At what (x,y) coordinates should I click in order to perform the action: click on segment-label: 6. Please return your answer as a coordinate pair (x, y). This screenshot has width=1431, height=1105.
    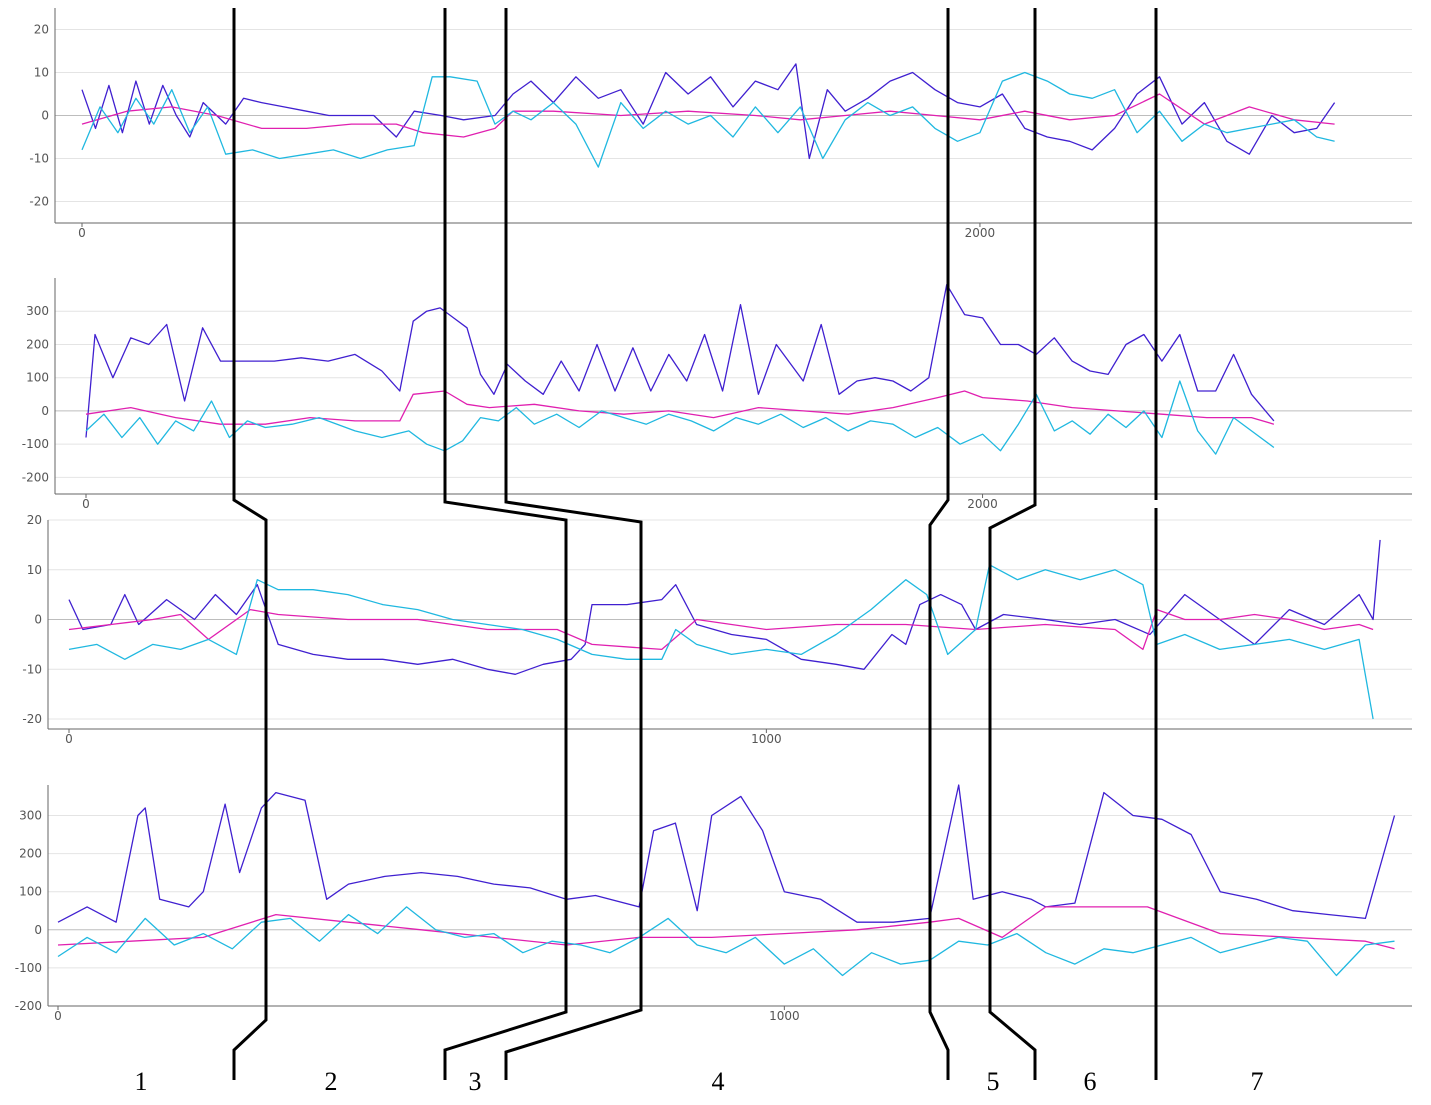
    Looking at the image, I should click on (1090, 1081).